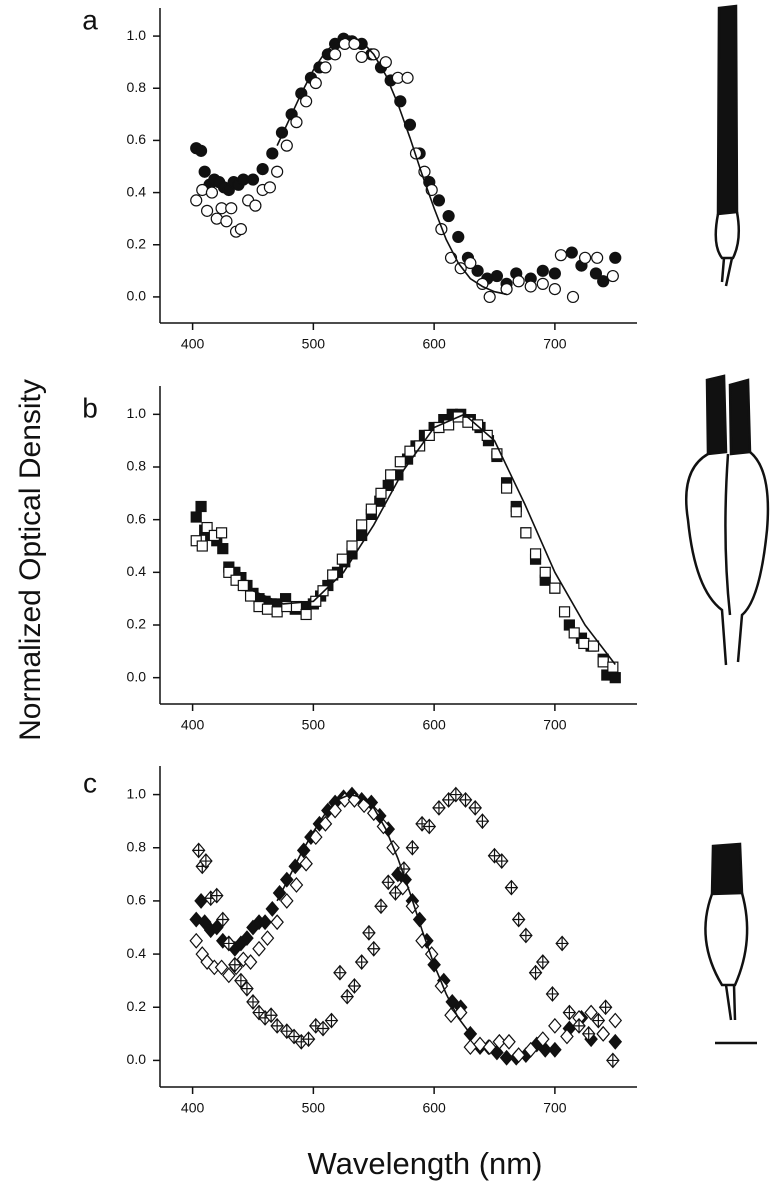  I want to click on panel-label: c, so click(90, 782).